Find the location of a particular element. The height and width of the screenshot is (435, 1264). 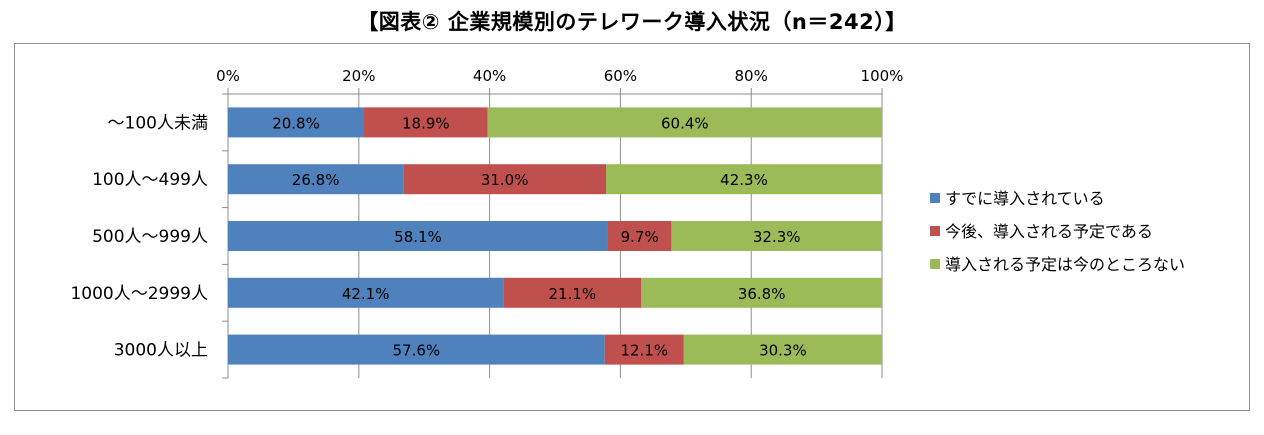

category-label: ～100人未満 is located at coordinates (158, 123).